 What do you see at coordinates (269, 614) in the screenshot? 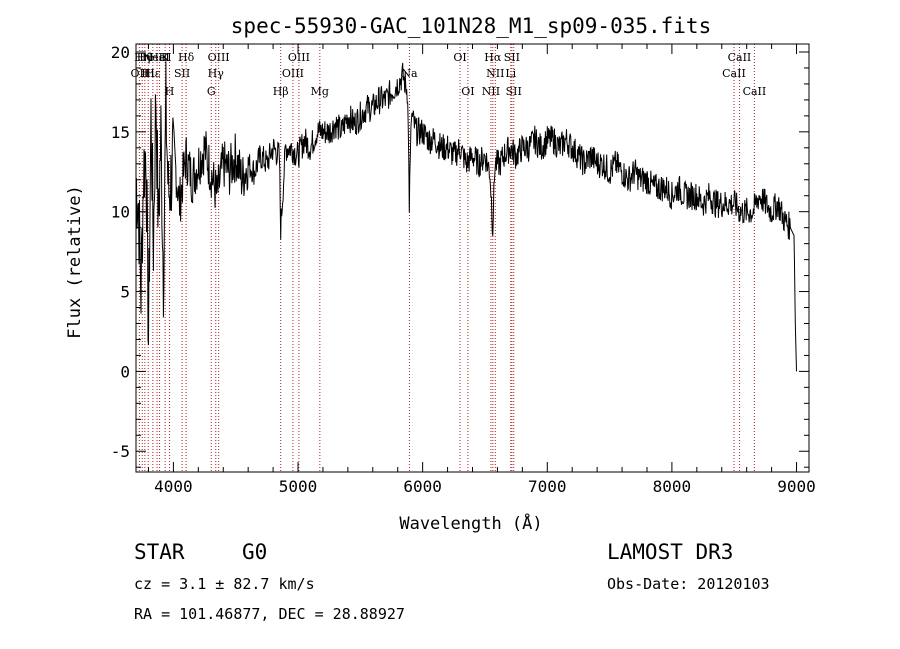
I see `sky-coordinates: RA = 101.46877, DEC = 28.88927` at bounding box center [269, 614].